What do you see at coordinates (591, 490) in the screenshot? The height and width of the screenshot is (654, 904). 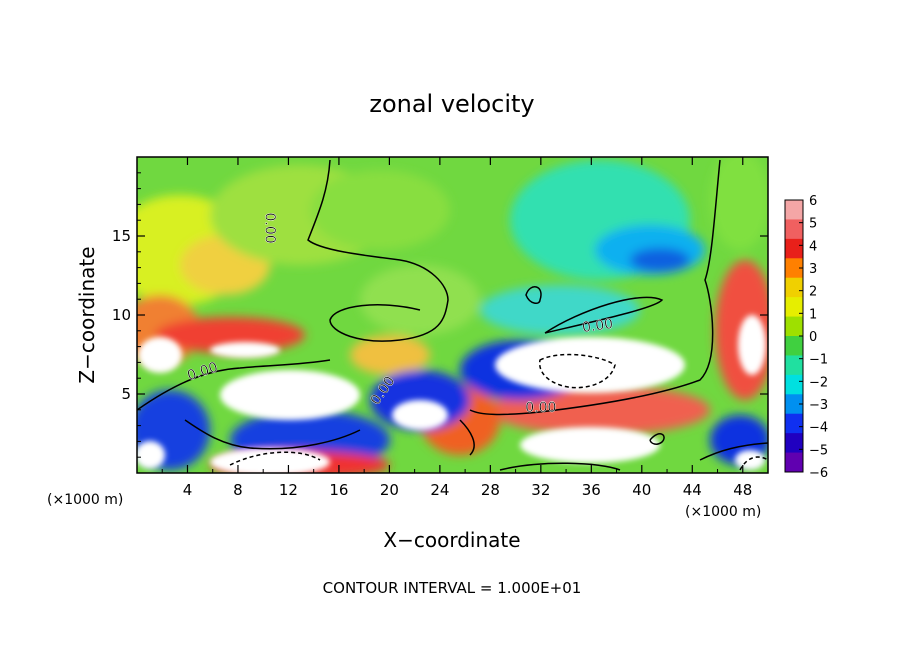 I see `x-tick-label: 36` at bounding box center [591, 490].